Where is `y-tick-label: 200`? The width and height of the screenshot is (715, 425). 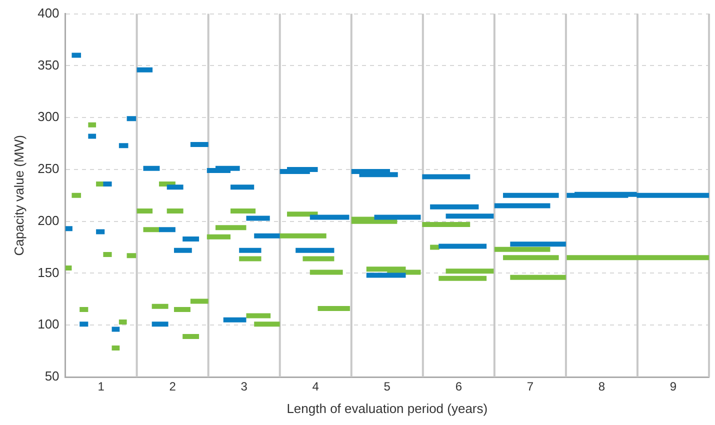
y-tick-label: 200 is located at coordinates (49, 220).